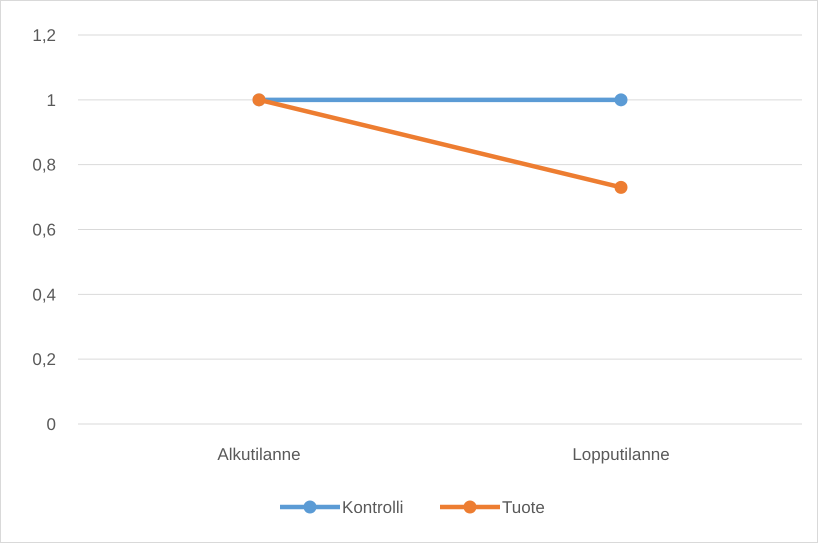 The width and height of the screenshot is (818, 543). What do you see at coordinates (51, 100) in the screenshot?
I see `y-tick-label: 1` at bounding box center [51, 100].